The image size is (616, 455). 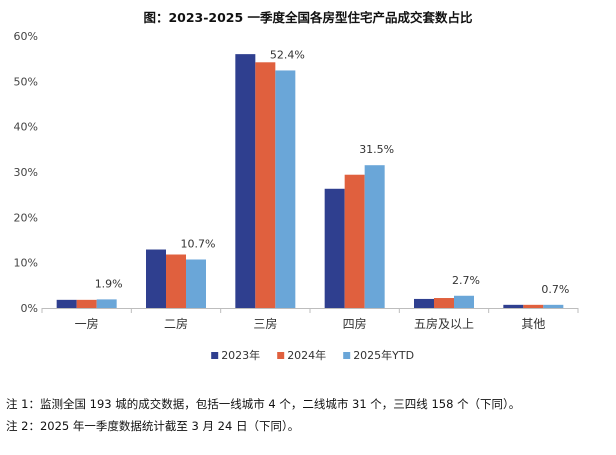 What do you see at coordinates (26, 36) in the screenshot?
I see `y-tick-label: 60%` at bounding box center [26, 36].